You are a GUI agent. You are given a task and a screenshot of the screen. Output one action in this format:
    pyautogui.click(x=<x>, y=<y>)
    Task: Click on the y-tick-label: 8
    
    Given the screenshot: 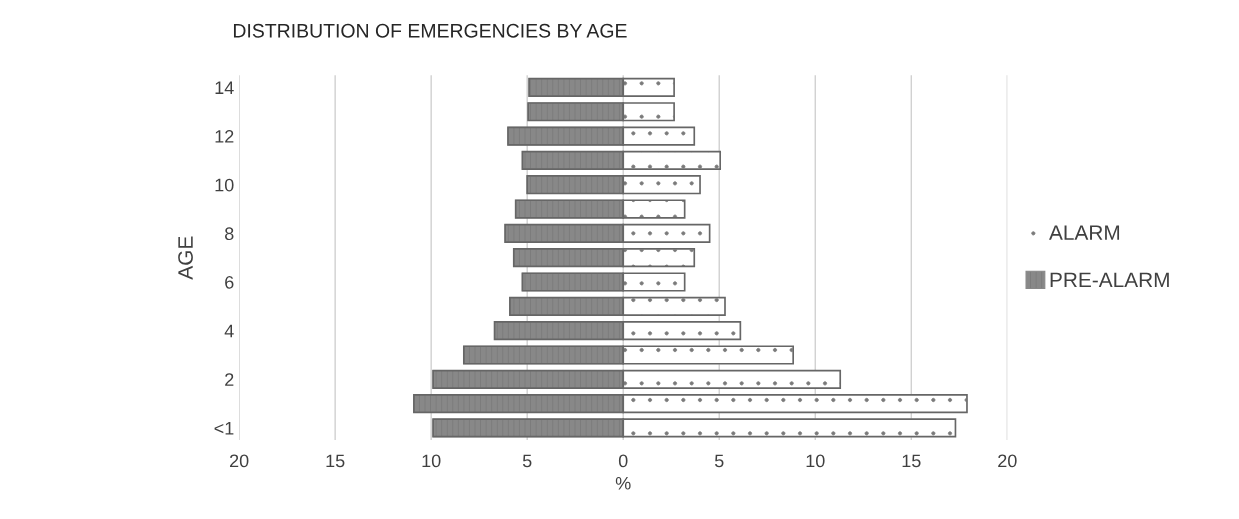 What is the action you would take?
    pyautogui.click(x=229, y=234)
    